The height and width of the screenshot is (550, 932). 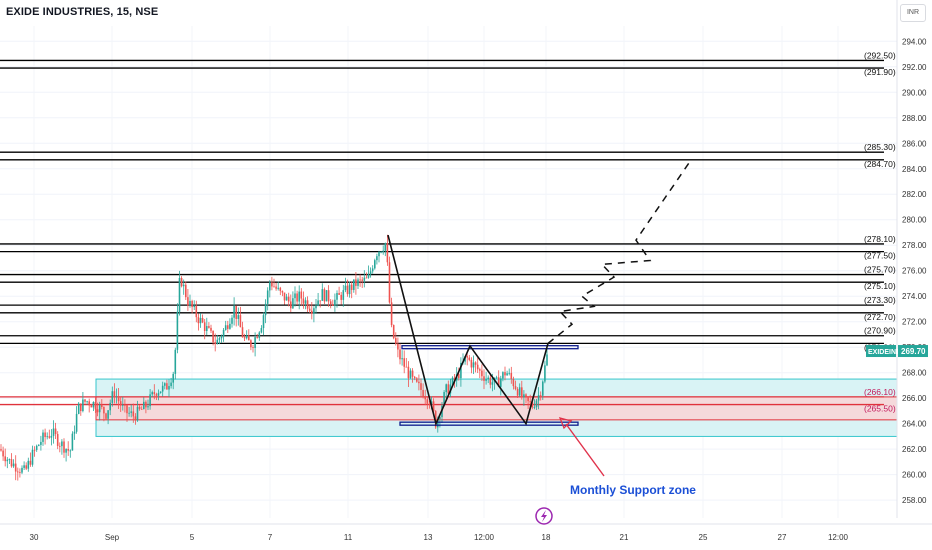 What do you see at coordinates (782, 537) in the screenshot?
I see `x-tick-label: 27` at bounding box center [782, 537].